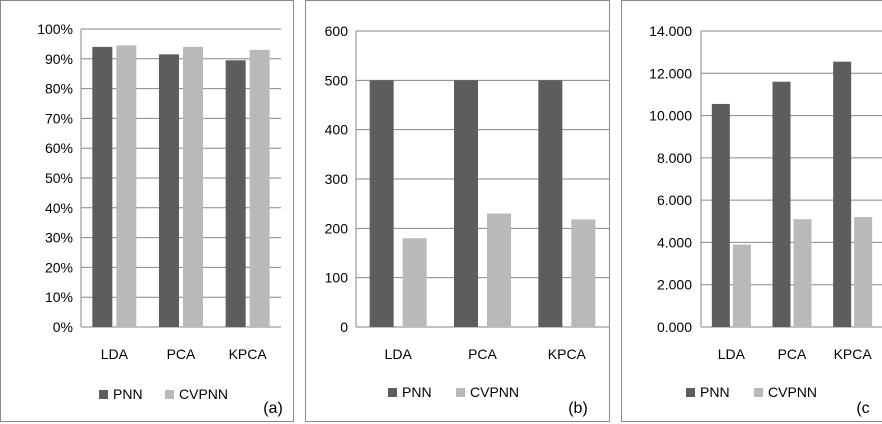 The image size is (882, 424). I want to click on y-tick-label: 400, so click(337, 130).